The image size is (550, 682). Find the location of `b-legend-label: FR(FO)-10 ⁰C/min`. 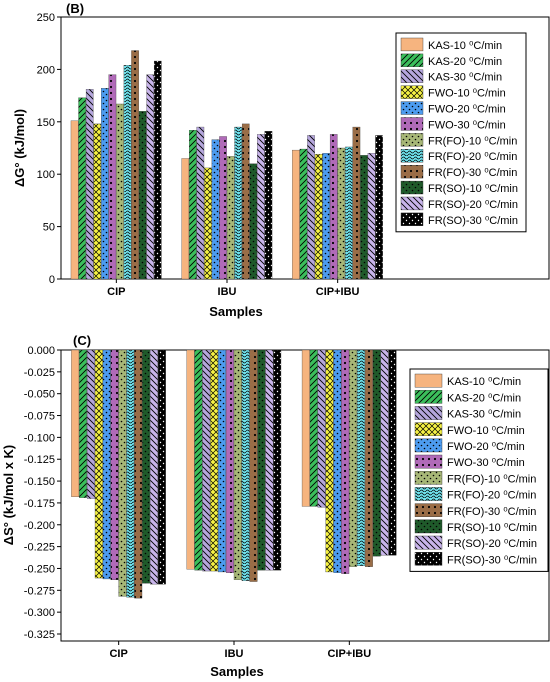

b-legend-label: FR(FO)-10 ⁰C/min is located at coordinates (472, 141).